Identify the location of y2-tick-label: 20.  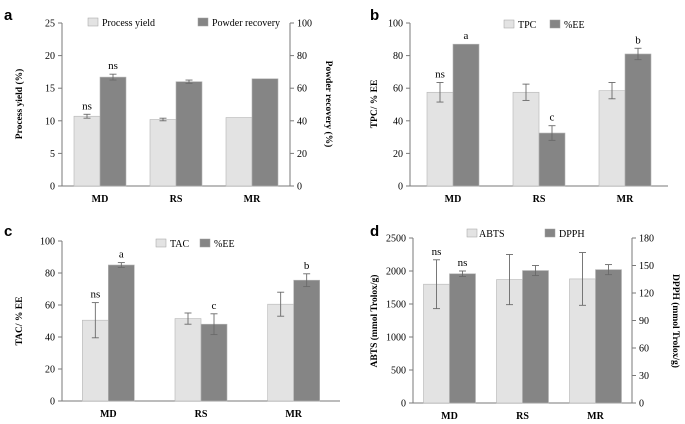
(302, 154).